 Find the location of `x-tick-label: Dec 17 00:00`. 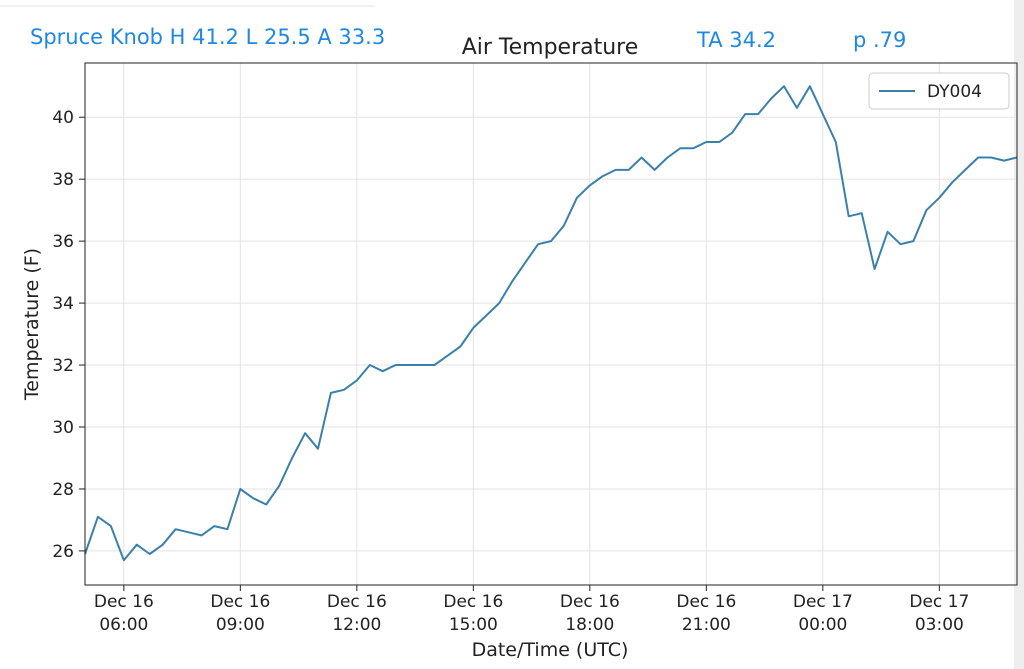

x-tick-label: Dec 17 00:00 is located at coordinates (823, 613).